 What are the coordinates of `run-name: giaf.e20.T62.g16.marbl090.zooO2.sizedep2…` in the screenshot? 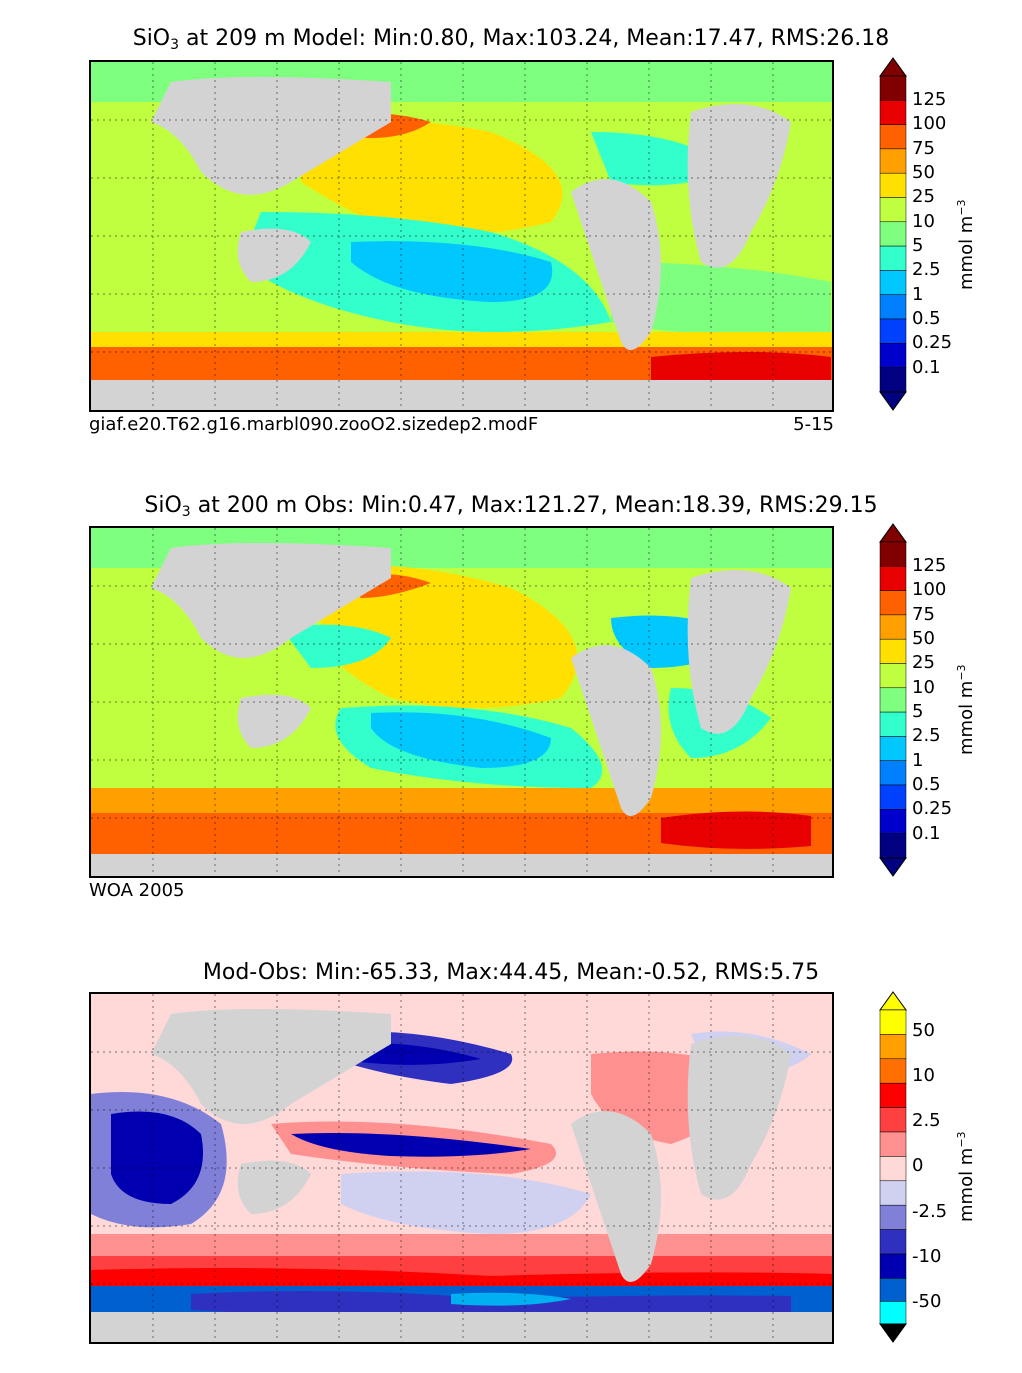 It's located at (314, 424).